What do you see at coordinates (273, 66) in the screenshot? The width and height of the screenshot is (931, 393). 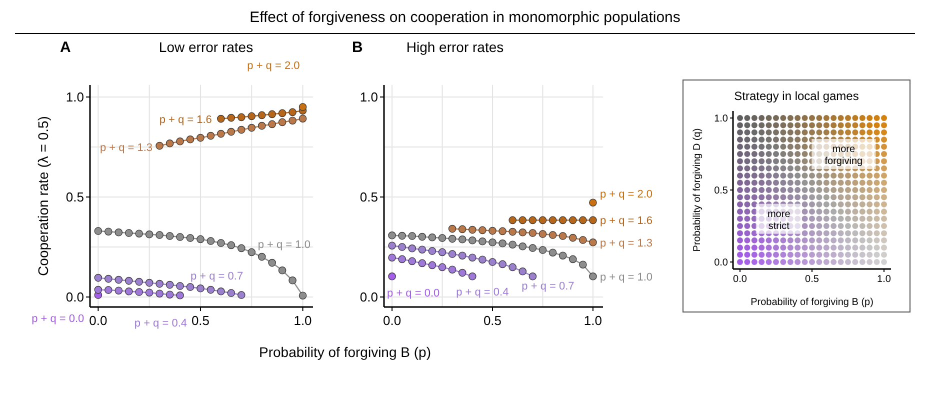 I see `text: p + q = 2.0` at bounding box center [273, 66].